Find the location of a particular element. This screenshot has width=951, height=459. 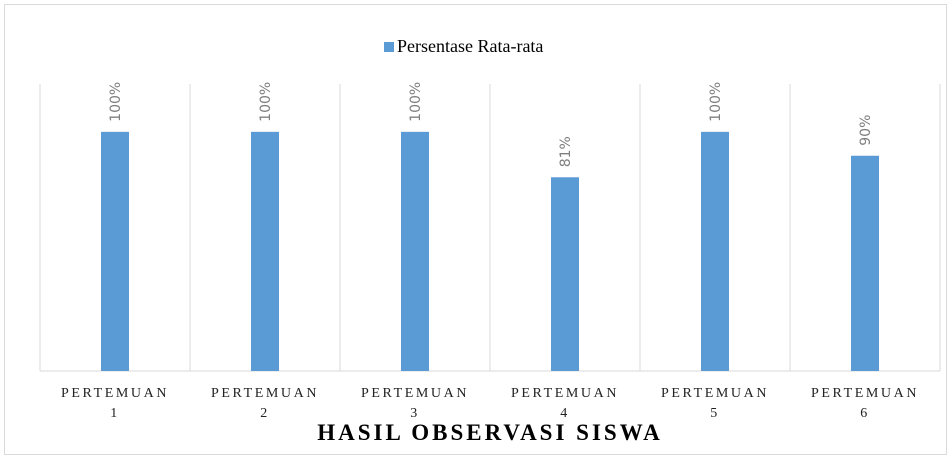

x-tick-label: PERTEMUAN 5 is located at coordinates (715, 403).